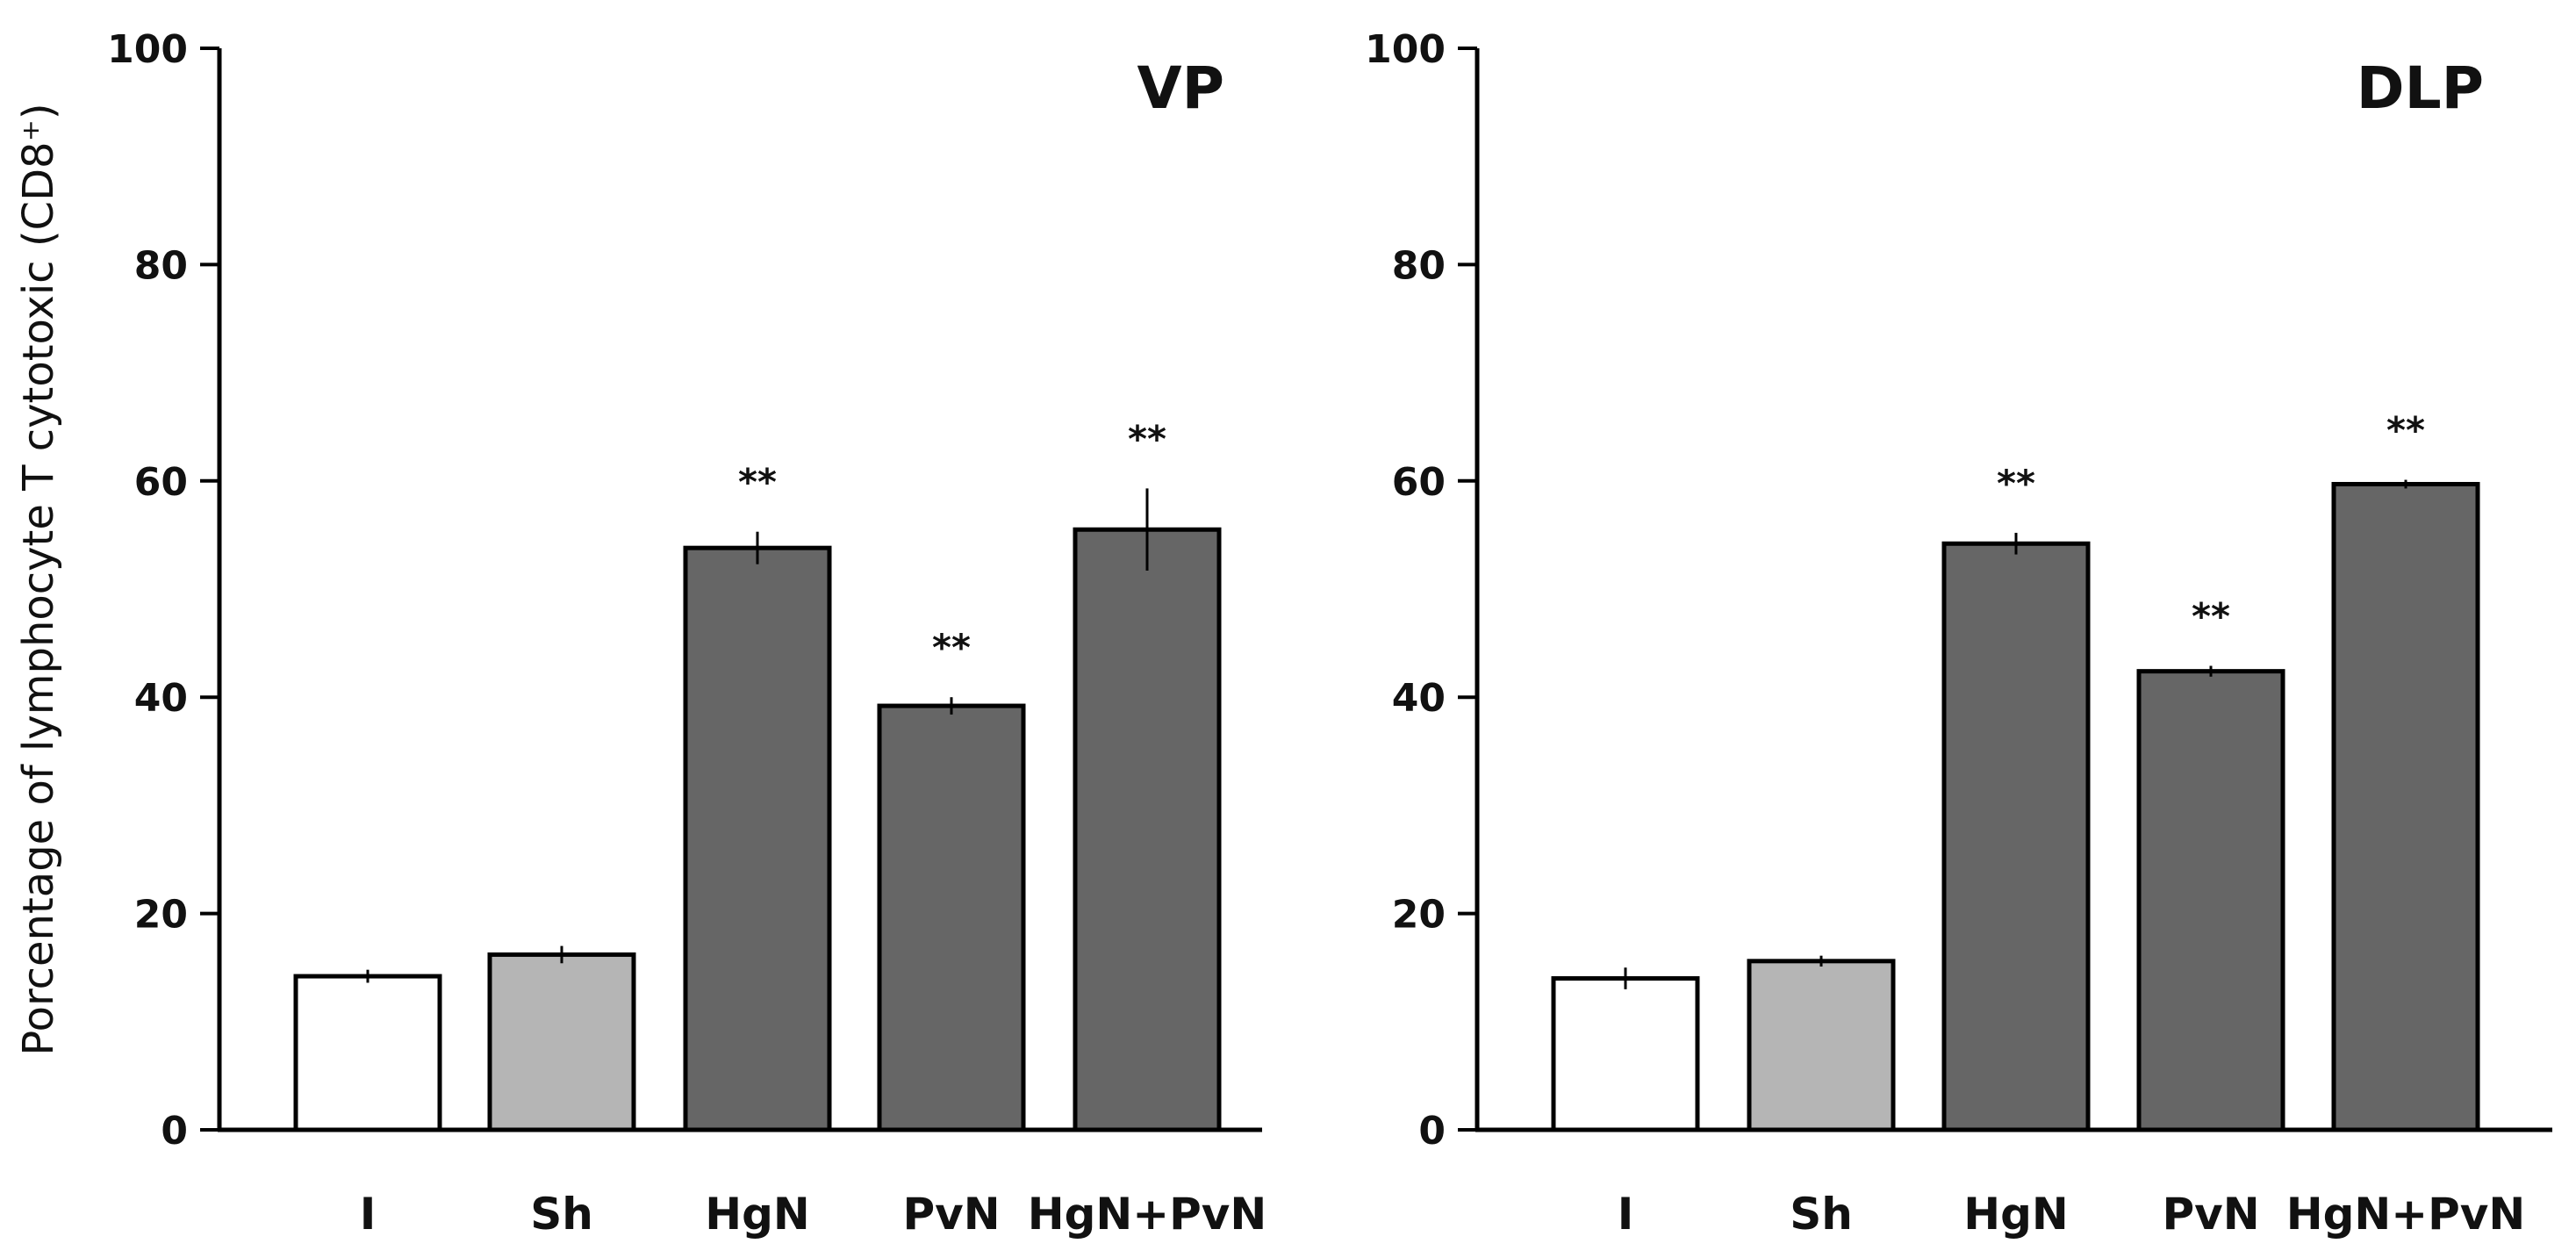 This screenshot has height=1258, width=2576. Describe the element at coordinates (2421, 88) in the screenshot. I see `panel-title: DLP` at that location.